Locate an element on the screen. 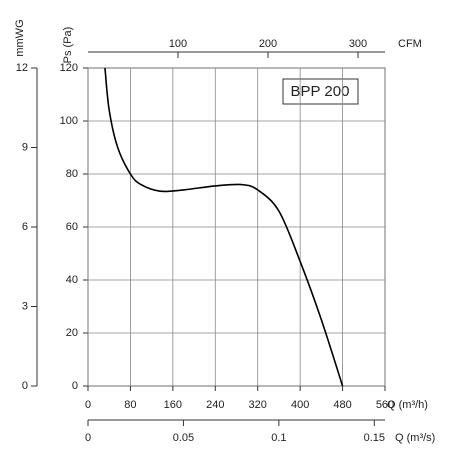  y-axis-label: Ps (Pa) is located at coordinates (68, 45).